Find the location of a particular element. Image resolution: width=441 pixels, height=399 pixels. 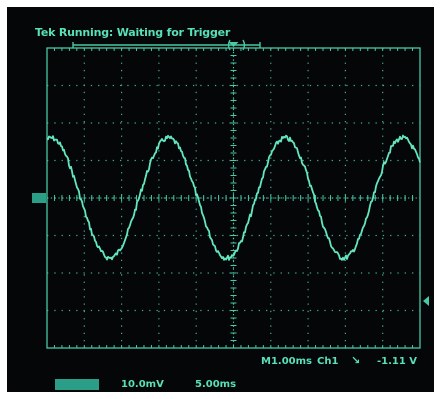

falling-edge-icon: ↘ is located at coordinates (356, 360).